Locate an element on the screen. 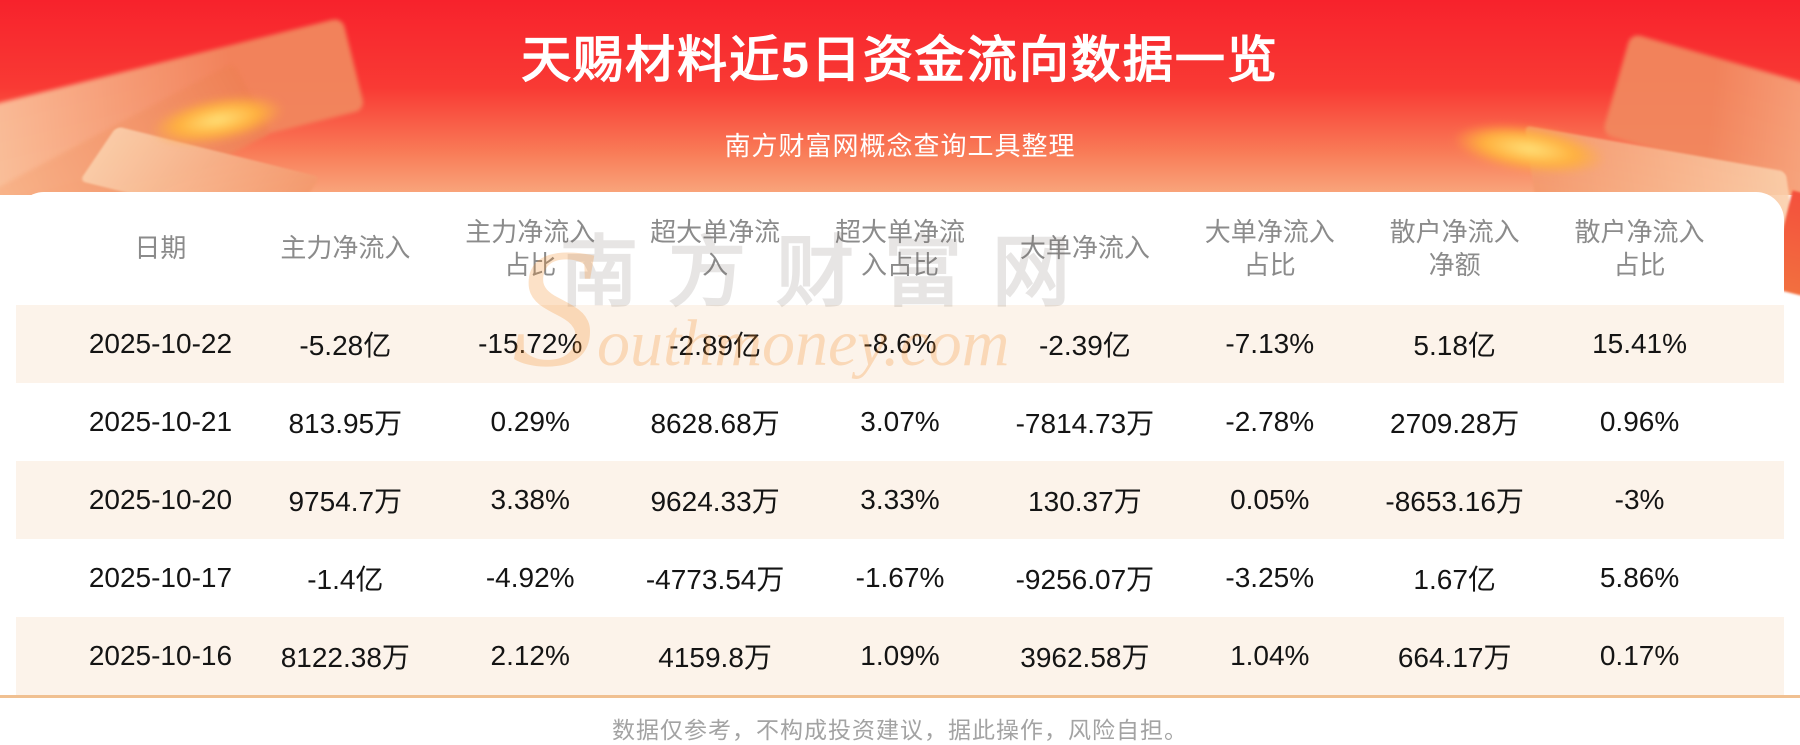 This screenshot has height=745, width=1800. table-cell: -5.28亿 is located at coordinates (345, 345).